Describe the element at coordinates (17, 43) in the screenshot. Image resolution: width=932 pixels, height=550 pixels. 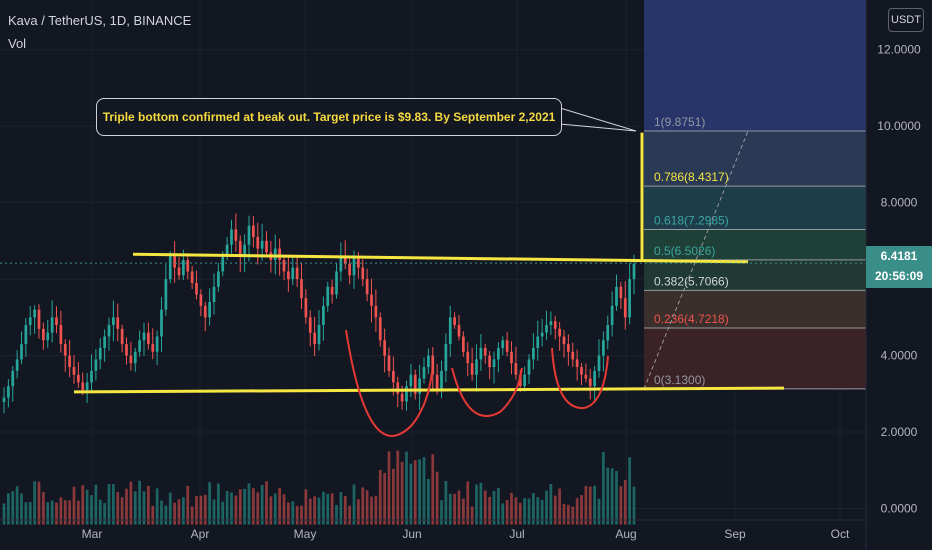
I see `volume-label: Vol` at that location.